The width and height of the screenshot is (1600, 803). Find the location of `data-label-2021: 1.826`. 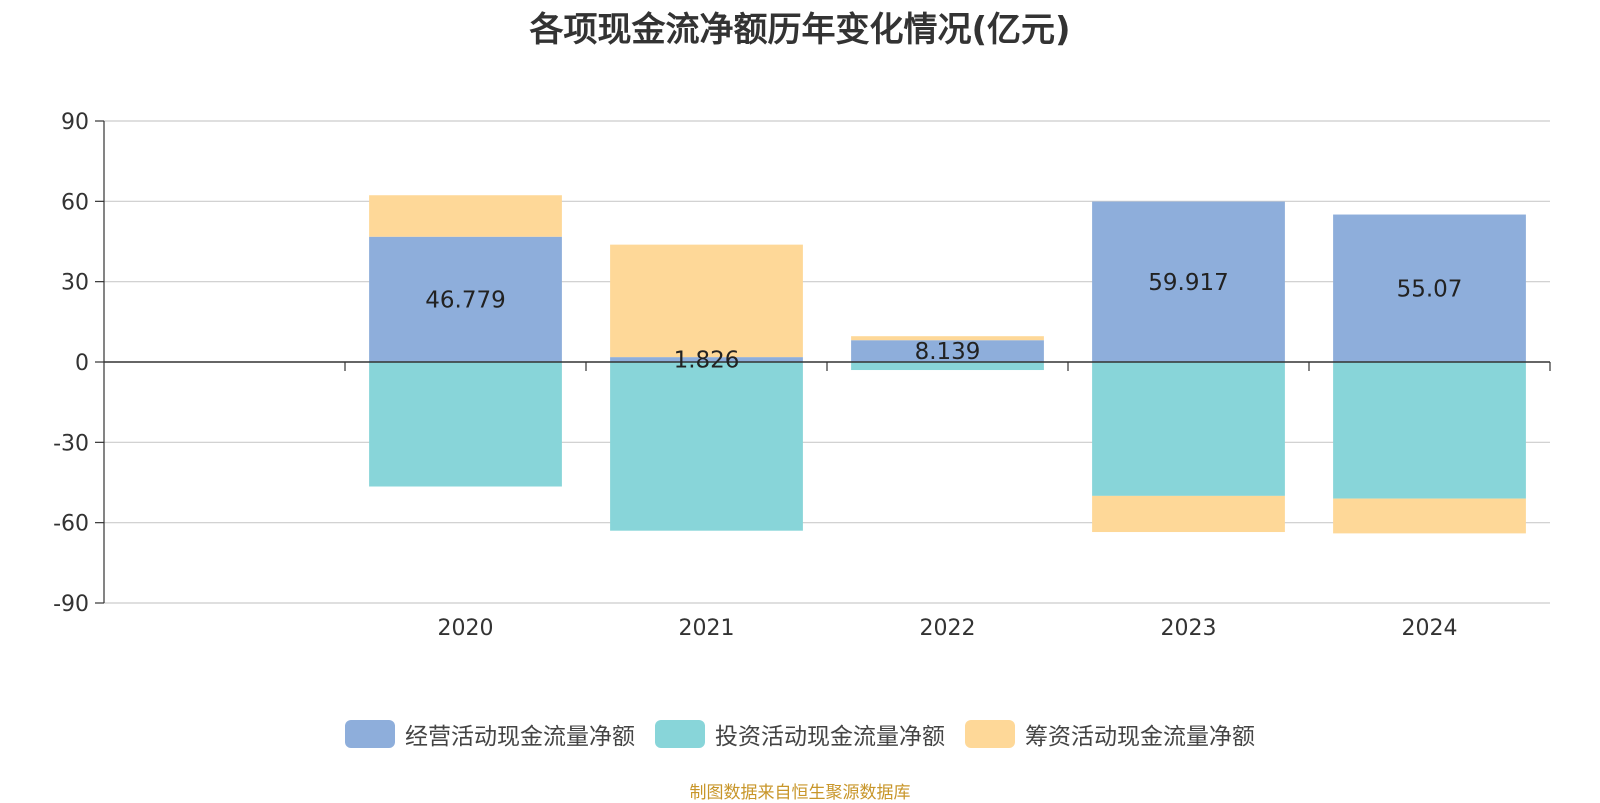

data-label-2021: 1.826 is located at coordinates (707, 361).